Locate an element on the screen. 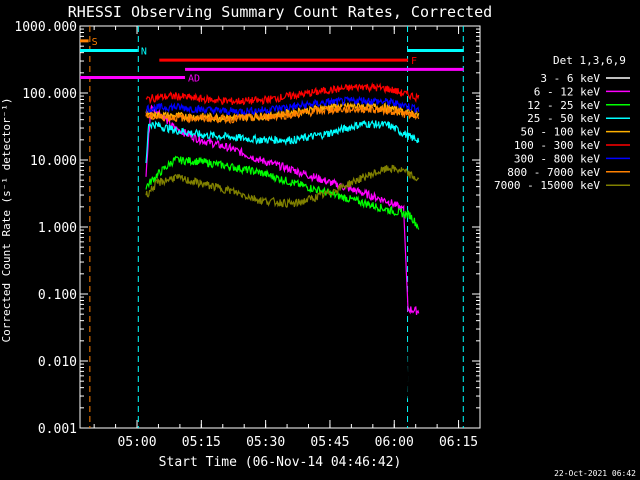 The image size is (640, 480). x-tick-label: 06:00 is located at coordinates (394, 442).